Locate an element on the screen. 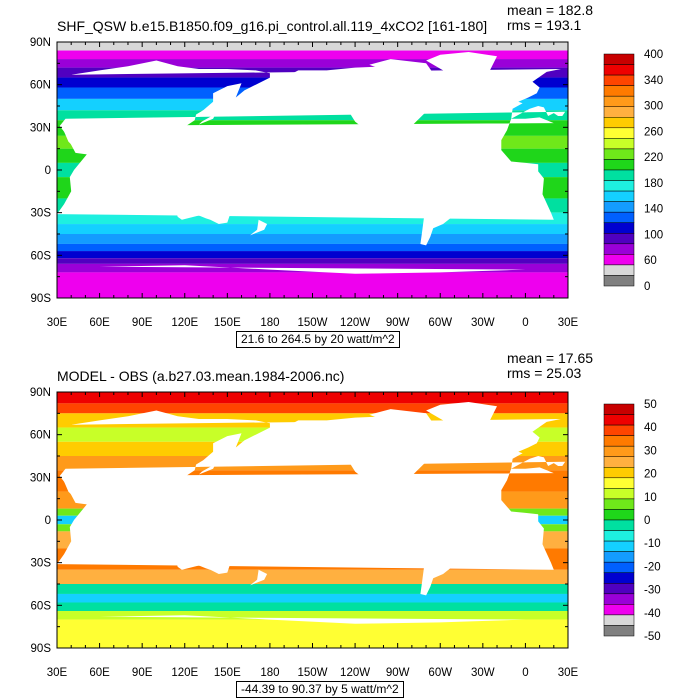  colorbar-label: 140 is located at coordinates (653, 210).